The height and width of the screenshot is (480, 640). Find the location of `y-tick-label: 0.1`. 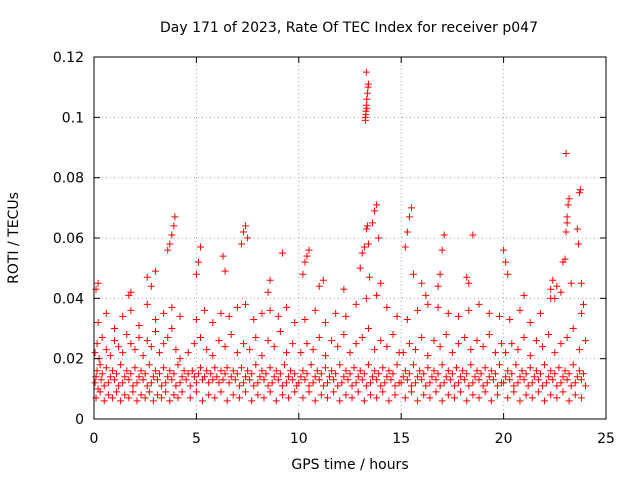

y-tick-label: 0.1 is located at coordinates (73, 118).